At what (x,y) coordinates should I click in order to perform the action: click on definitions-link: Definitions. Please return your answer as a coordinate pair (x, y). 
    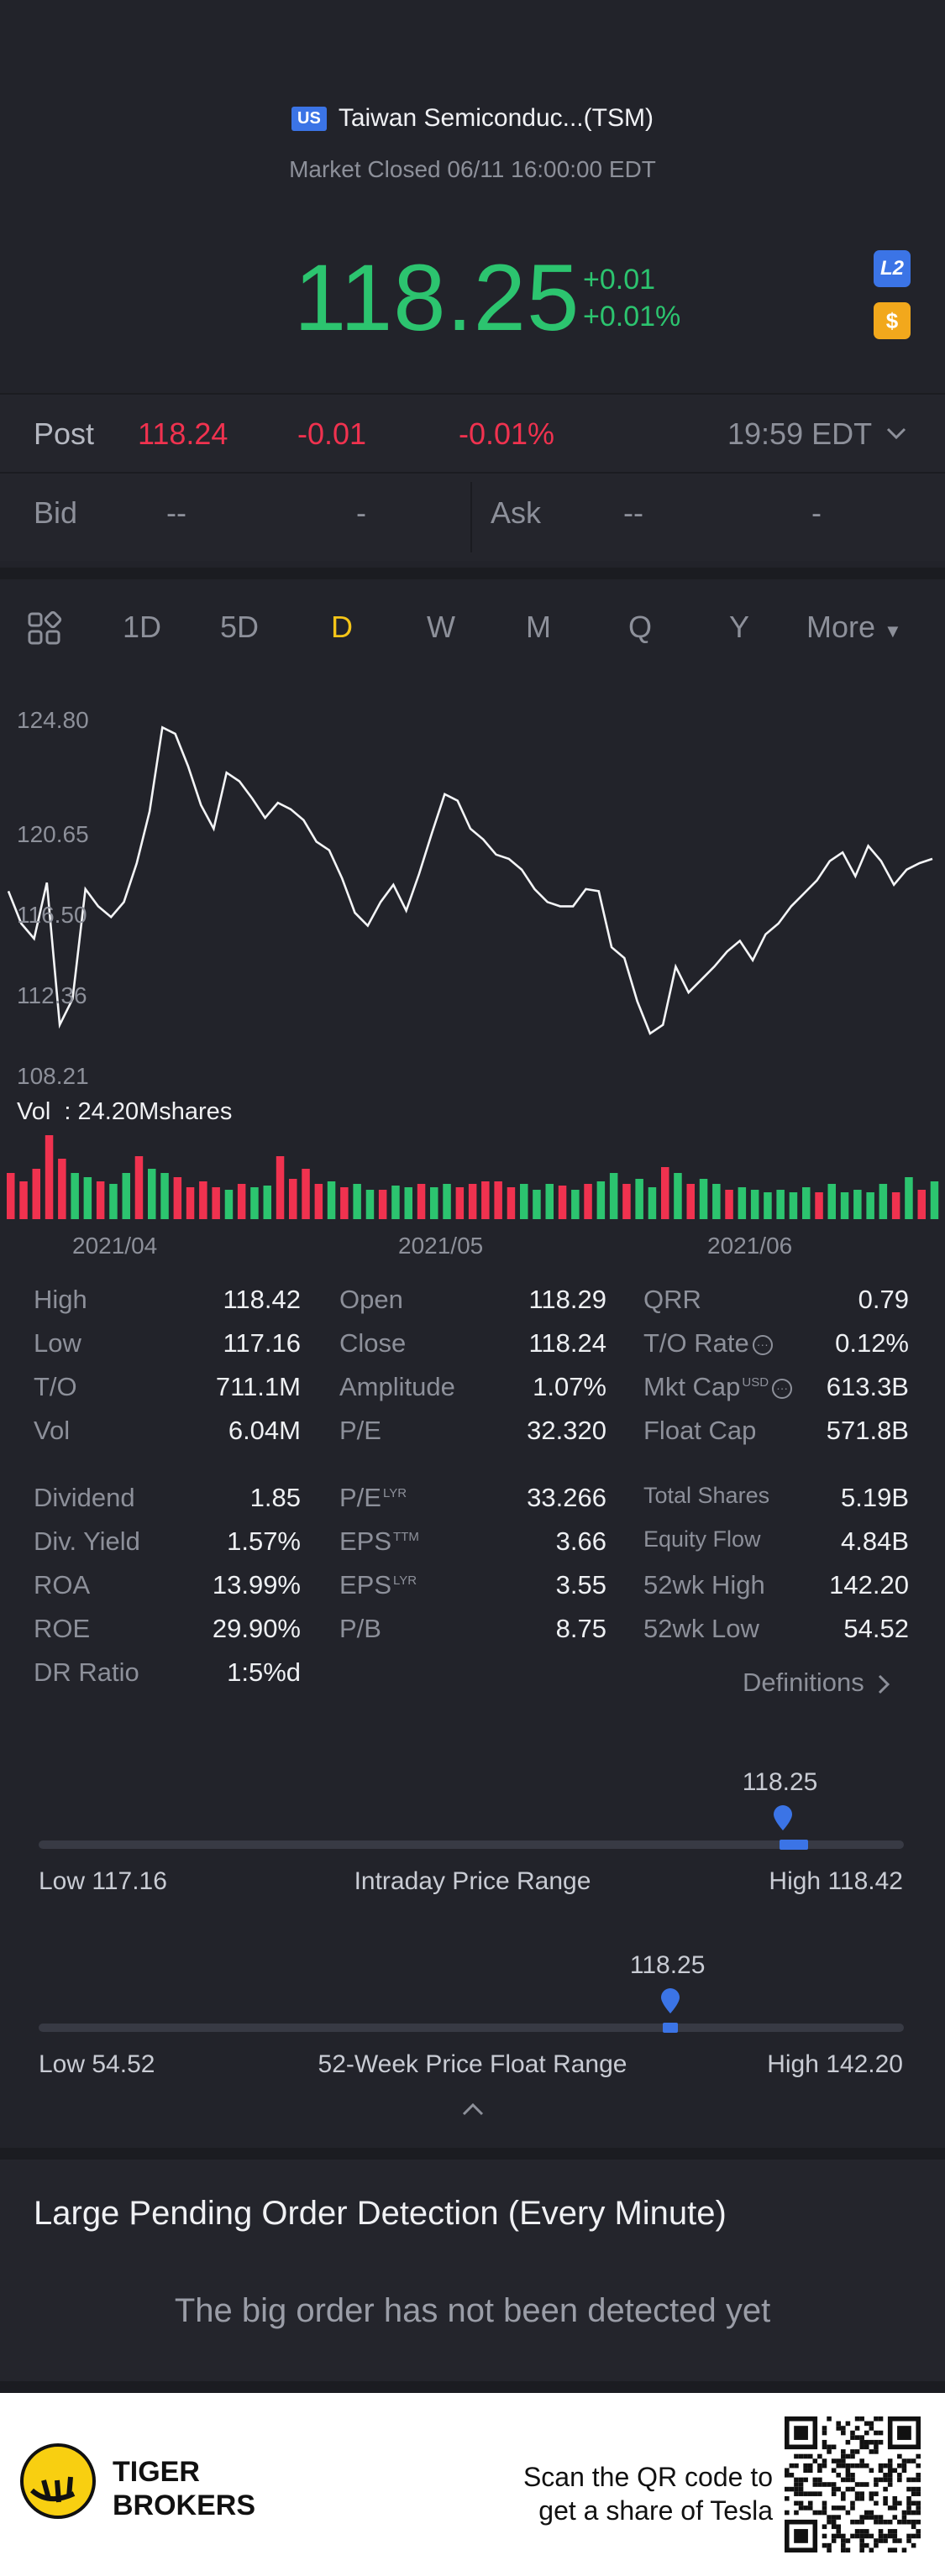
    Looking at the image, I should click on (817, 1683).